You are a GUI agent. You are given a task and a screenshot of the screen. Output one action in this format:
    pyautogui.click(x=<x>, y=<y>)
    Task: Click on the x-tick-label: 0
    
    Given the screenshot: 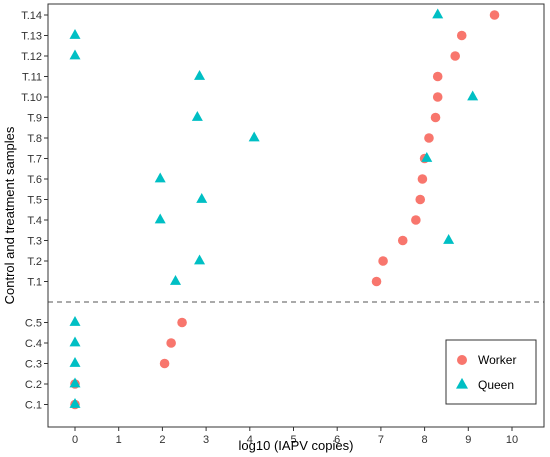 What is the action you would take?
    pyautogui.click(x=75, y=440)
    